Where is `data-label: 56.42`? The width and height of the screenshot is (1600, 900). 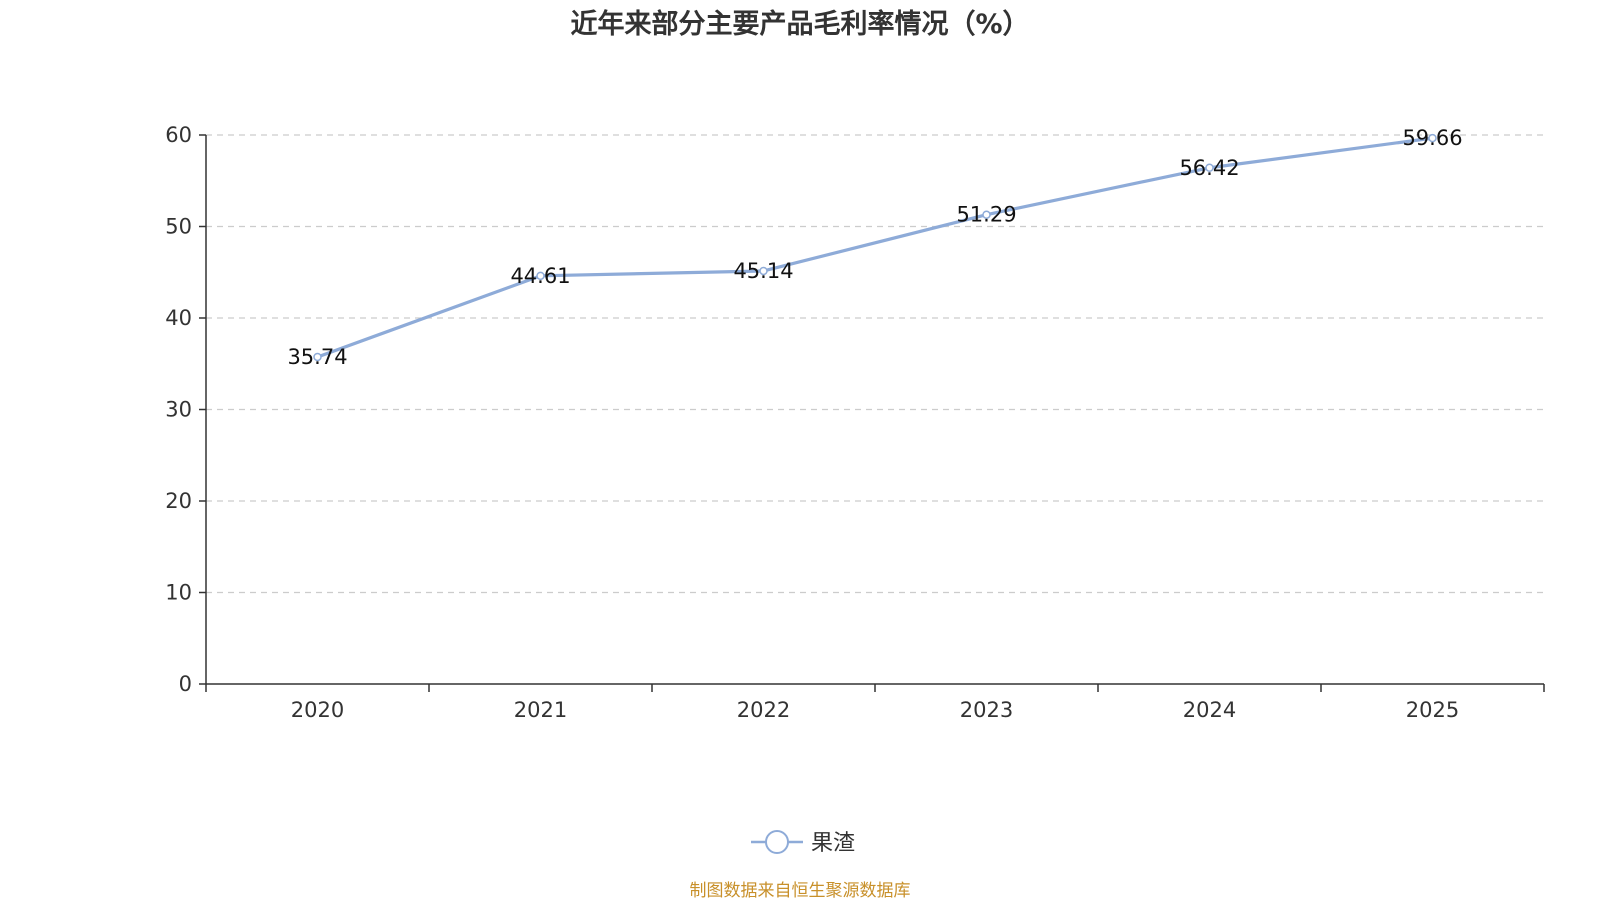 data-label: 56.42 is located at coordinates (1209, 168).